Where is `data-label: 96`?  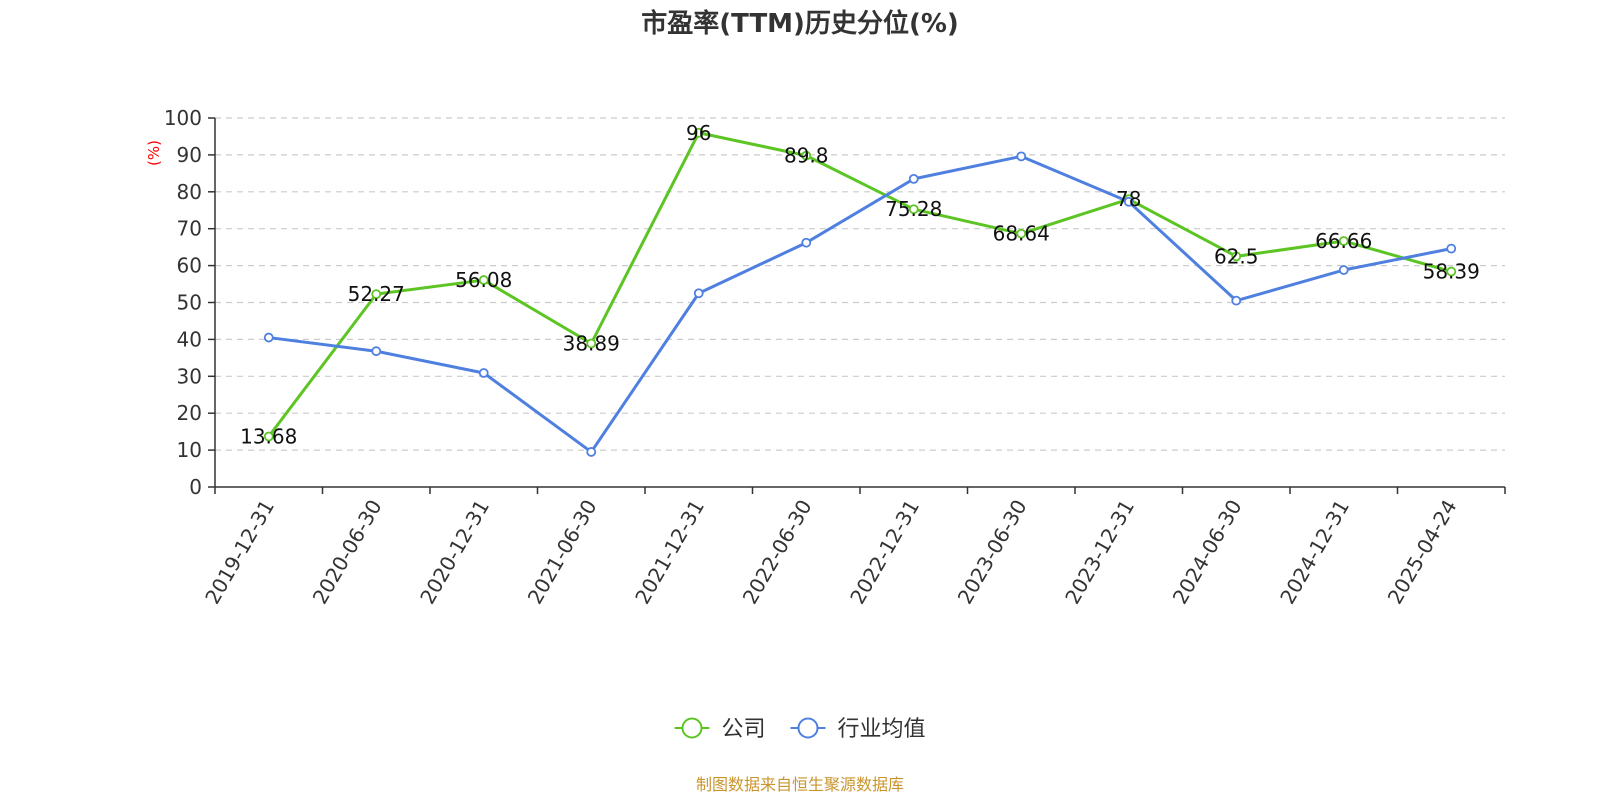 data-label: 96 is located at coordinates (698, 133).